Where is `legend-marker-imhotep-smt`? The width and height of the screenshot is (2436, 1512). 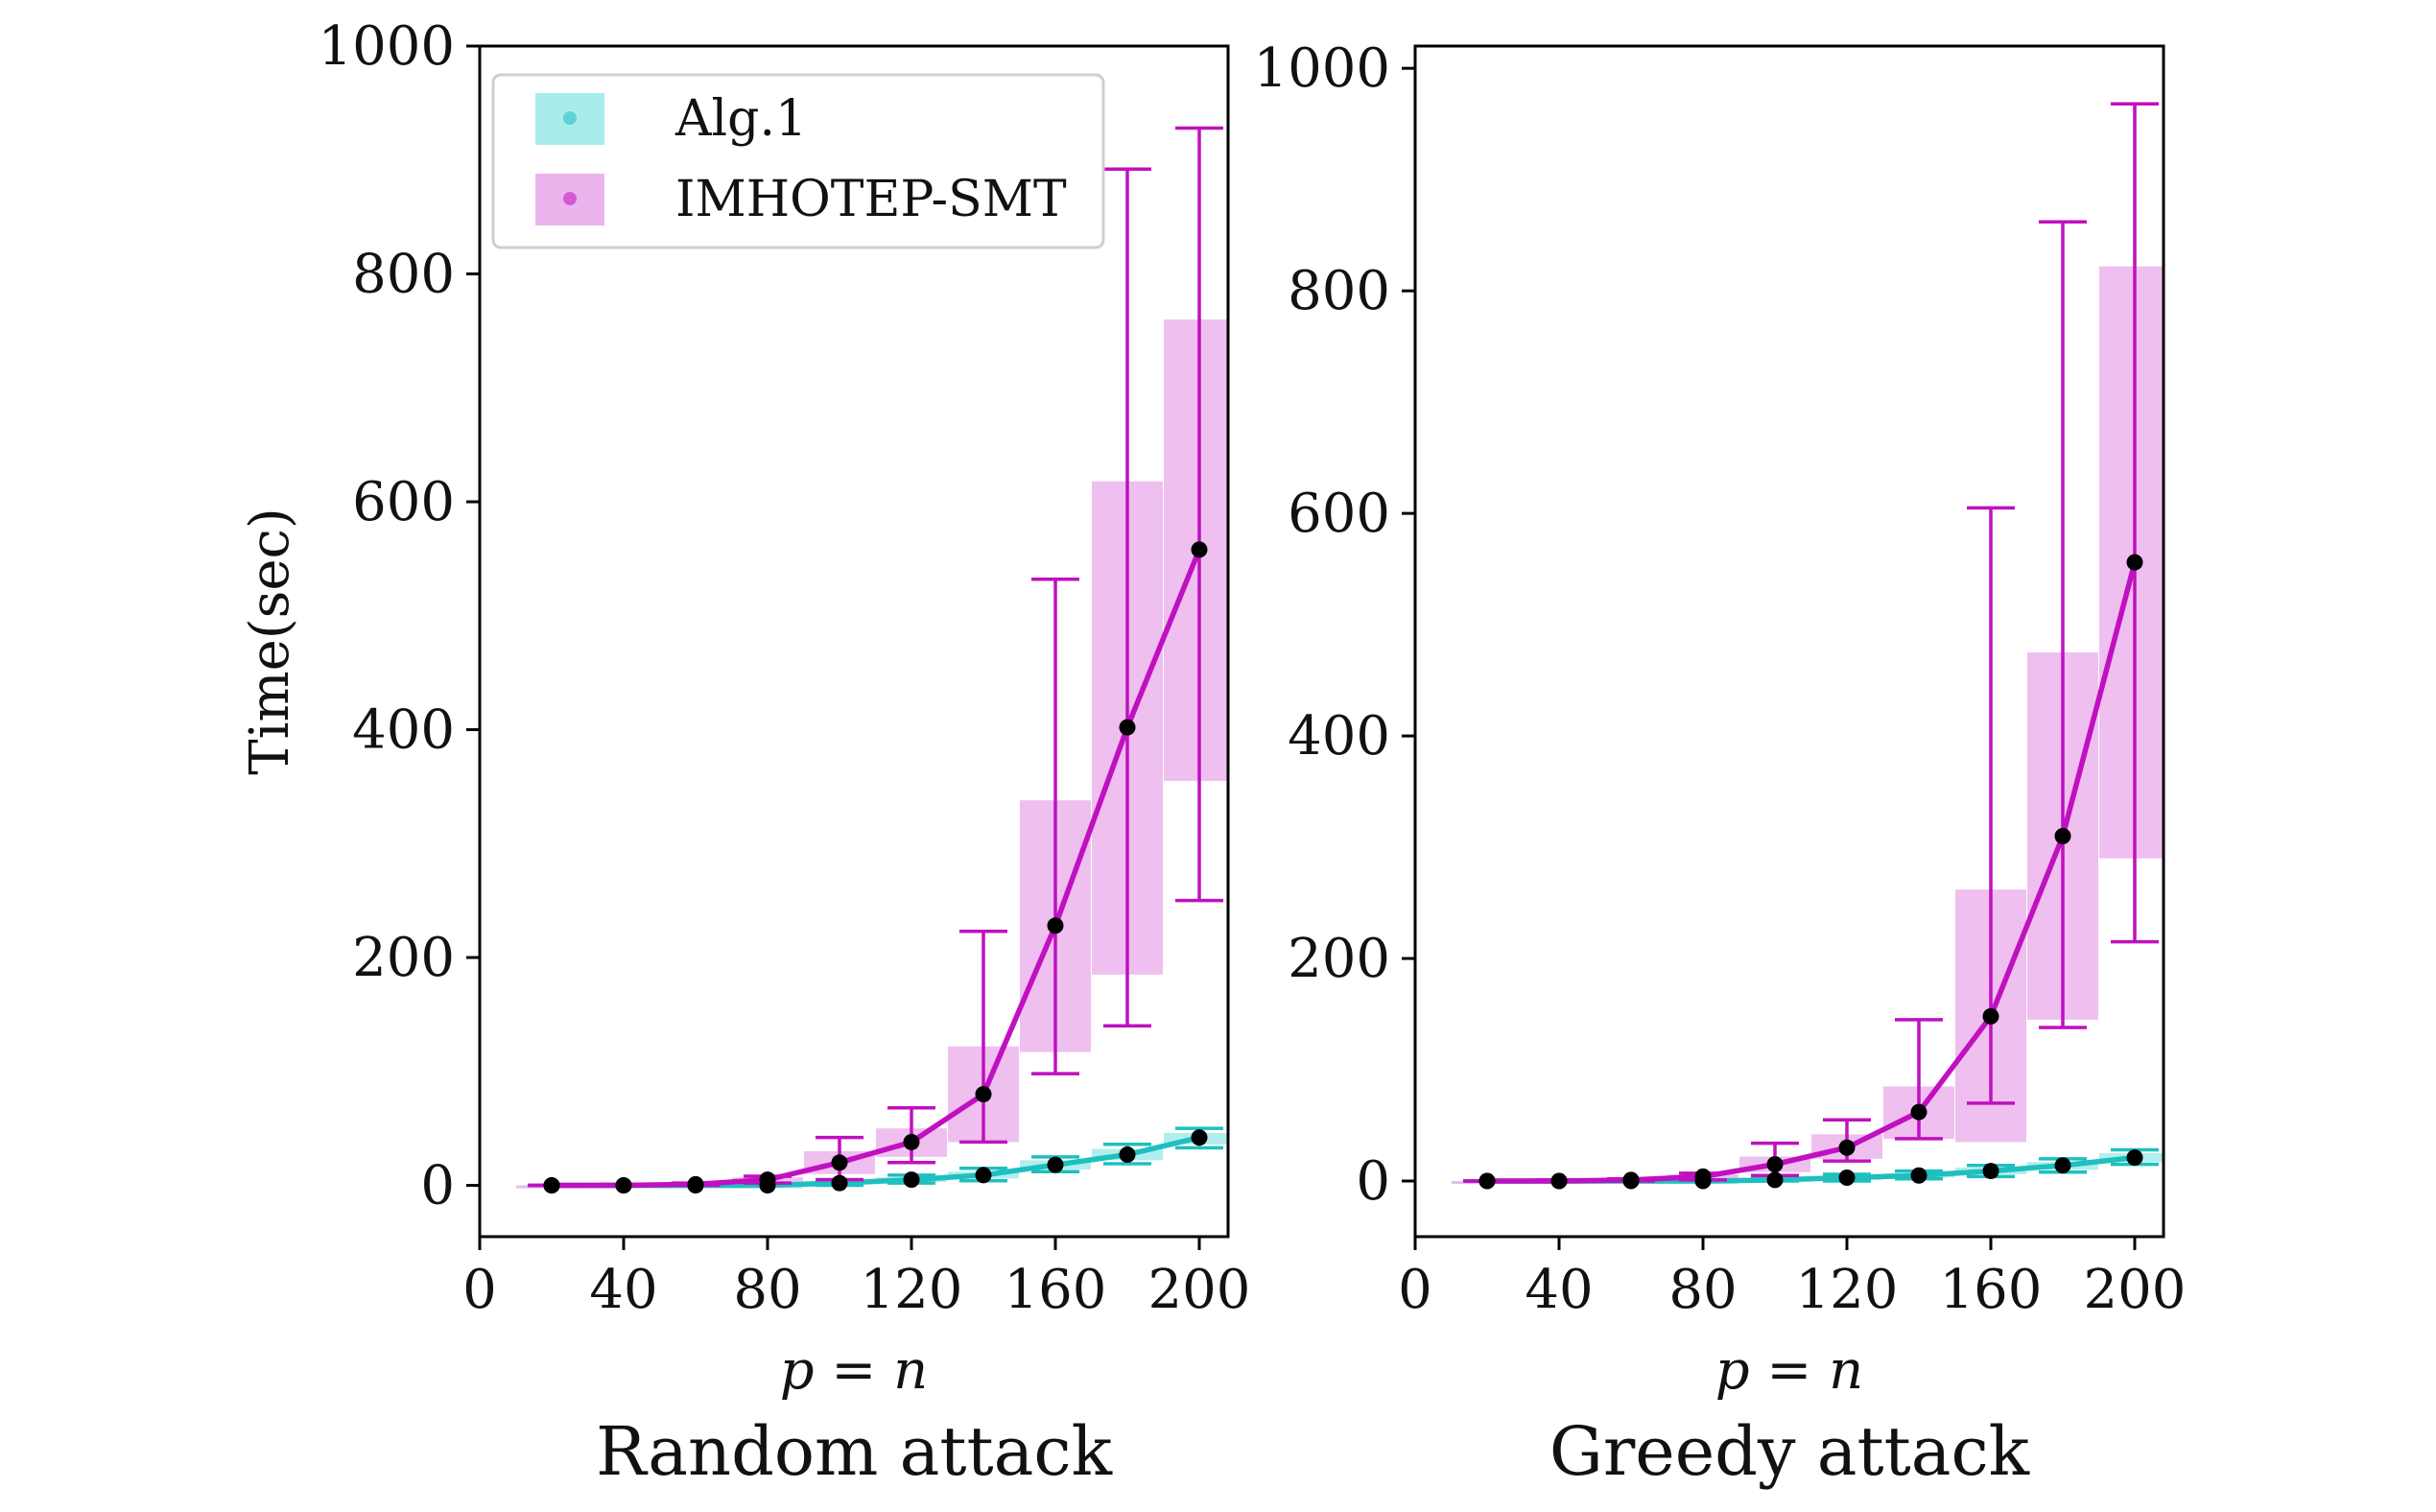 legend-marker-imhotep-smt is located at coordinates (570, 198).